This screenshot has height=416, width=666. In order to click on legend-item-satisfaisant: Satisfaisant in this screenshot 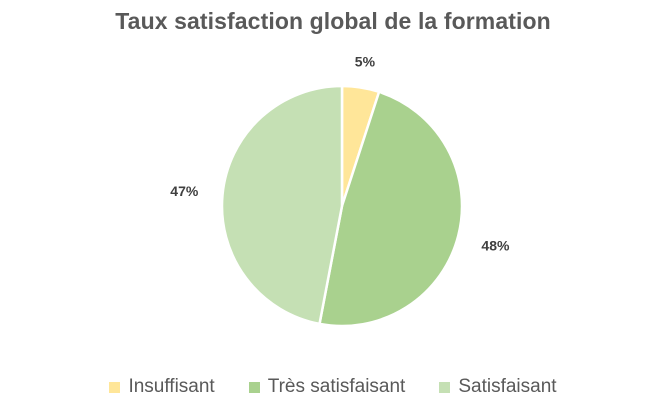, I will do `click(498, 387)`.